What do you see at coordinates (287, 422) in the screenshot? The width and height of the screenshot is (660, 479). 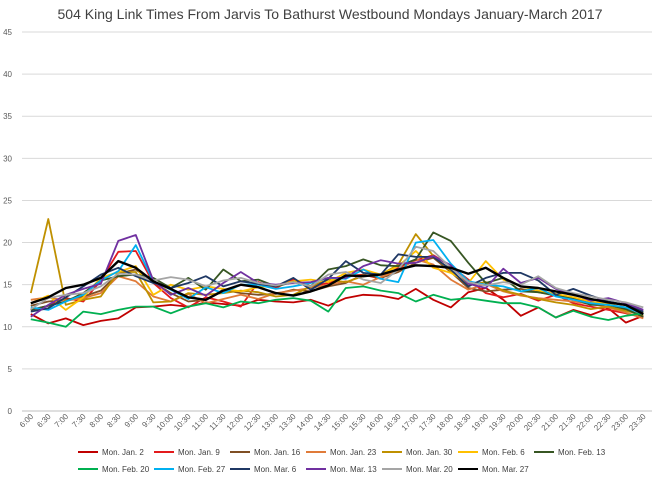 I see `x-tick-label: 13:30` at bounding box center [287, 422].